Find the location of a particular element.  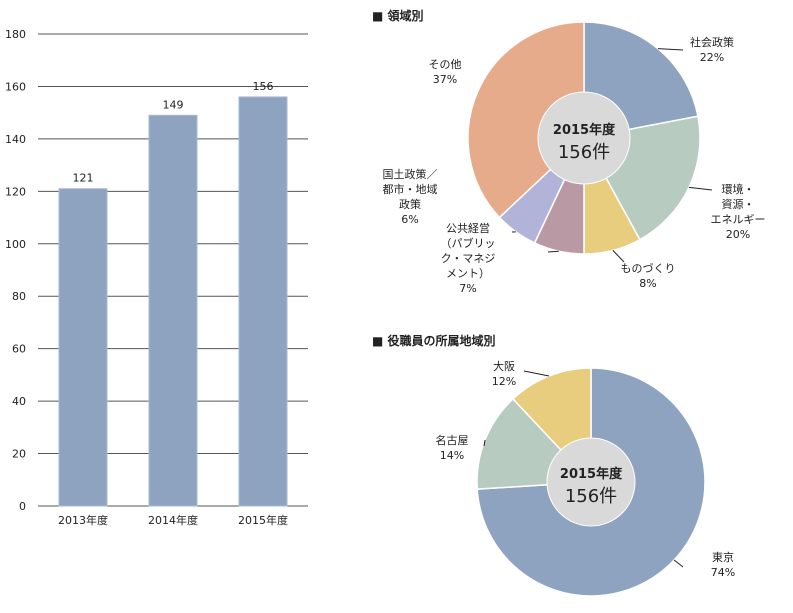

y-tick-label: 120 is located at coordinates (15, 191).